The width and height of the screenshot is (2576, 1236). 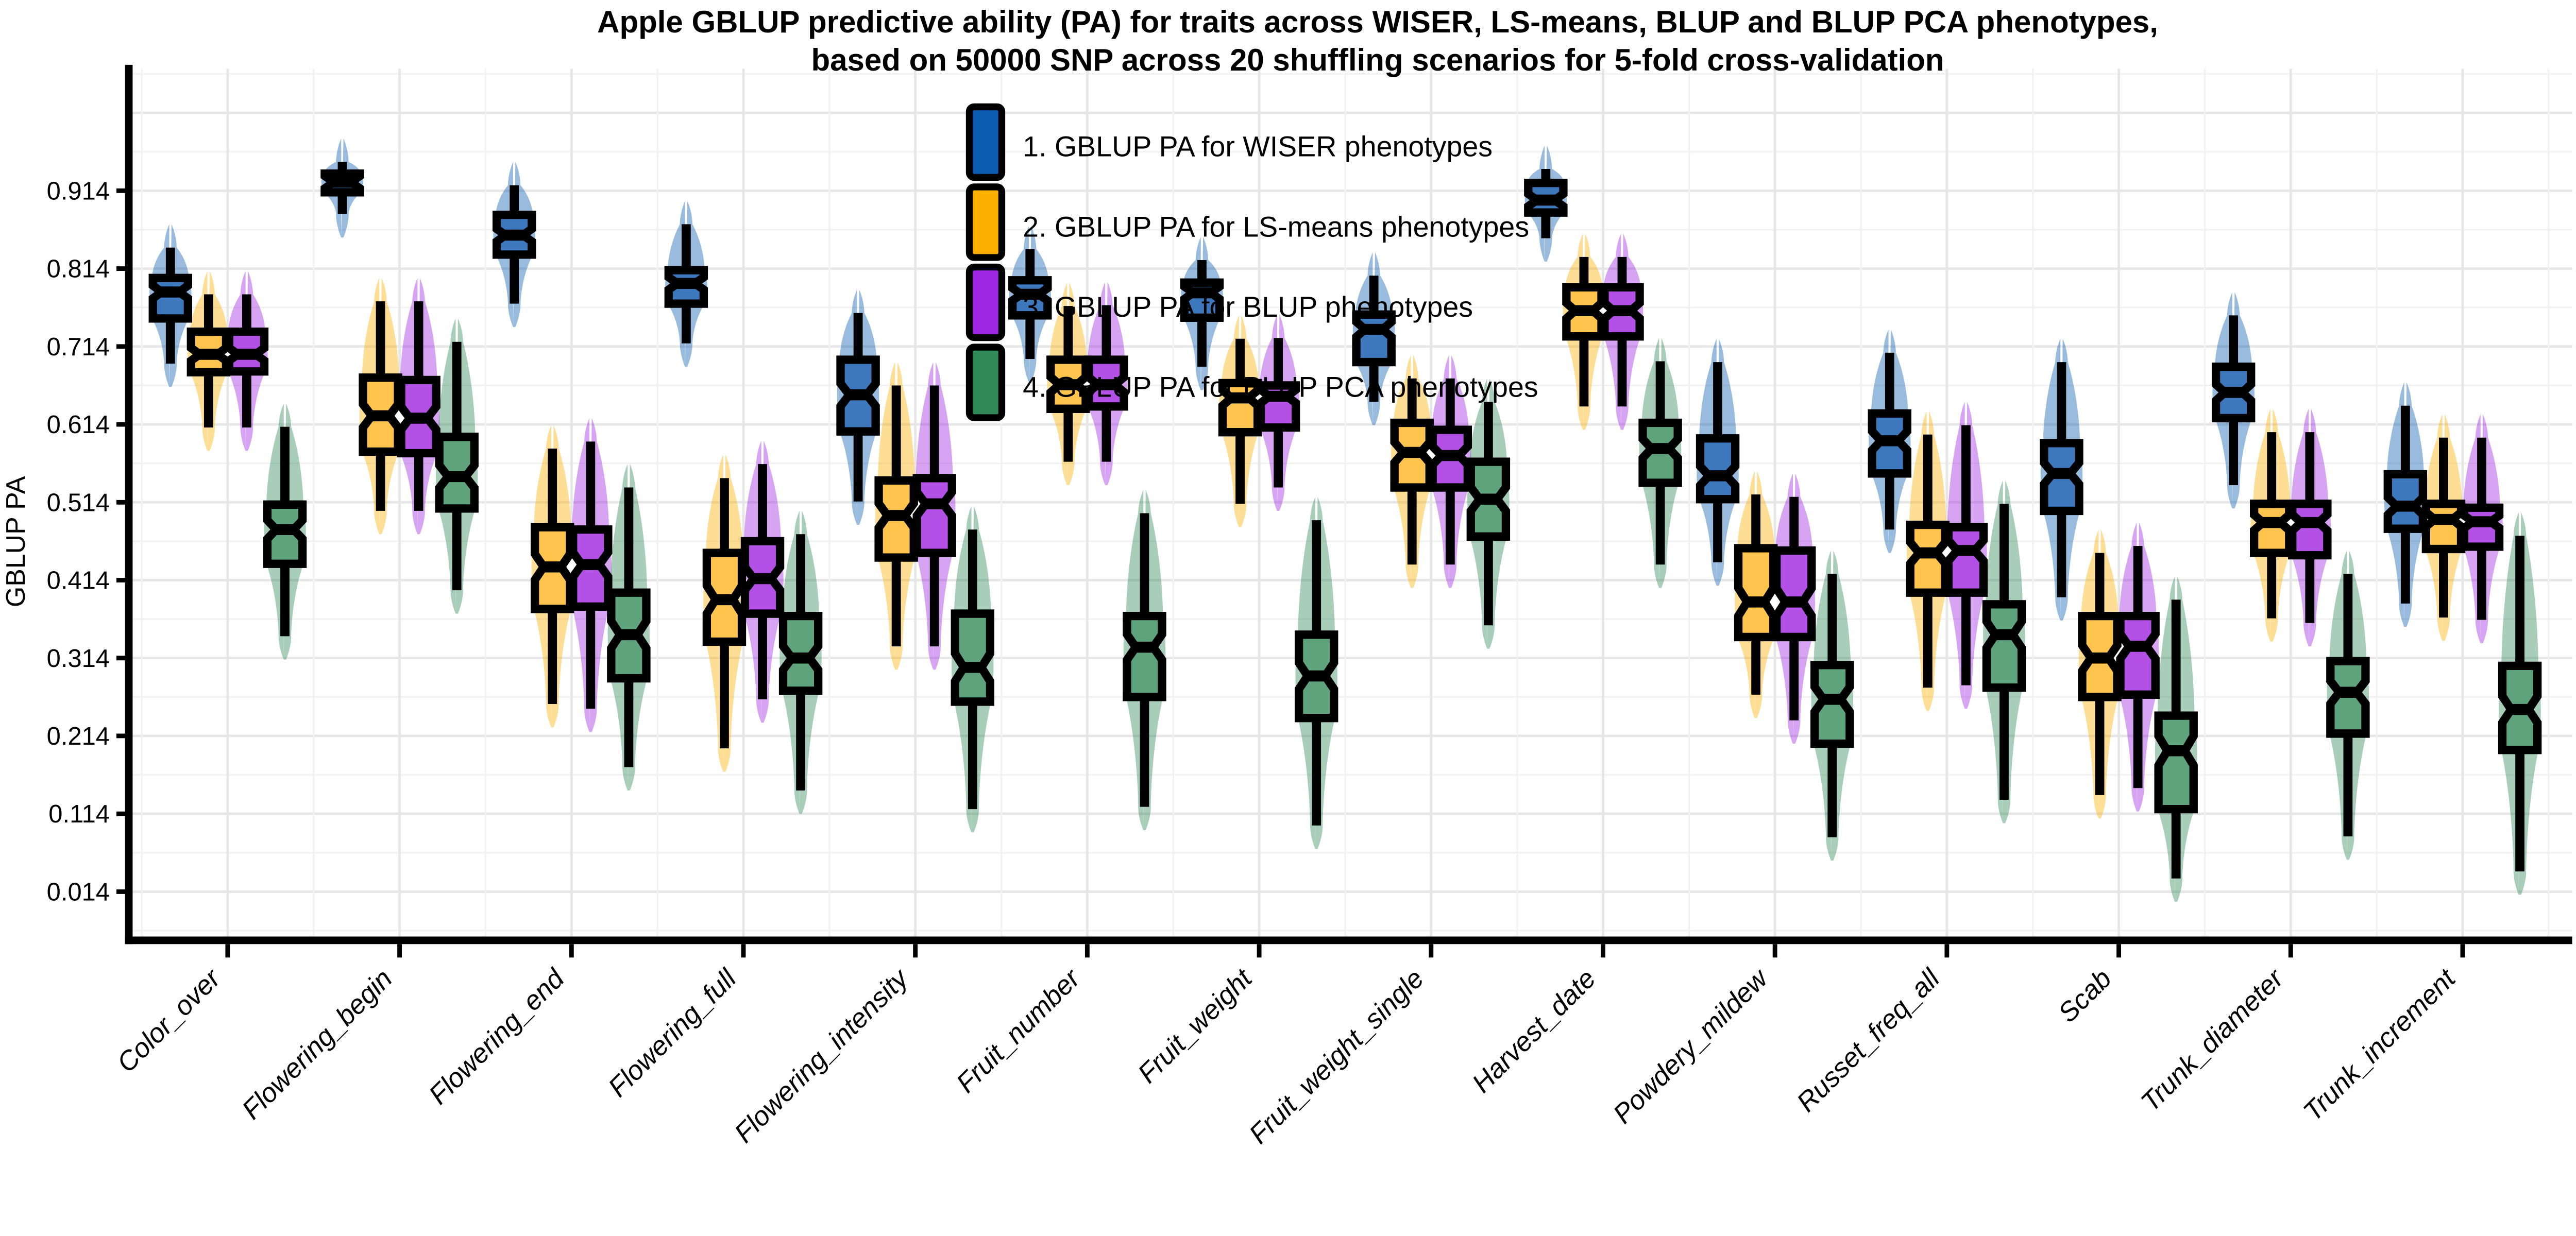 I want to click on x-tick-label-Flowering_full: Flowering_full, so click(x=672, y=1033).